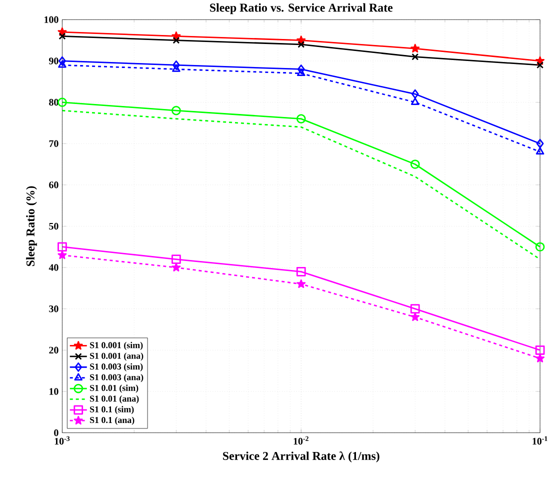 This screenshot has width=552, height=489. I want to click on y-tick-label: 30, so click(53, 309).